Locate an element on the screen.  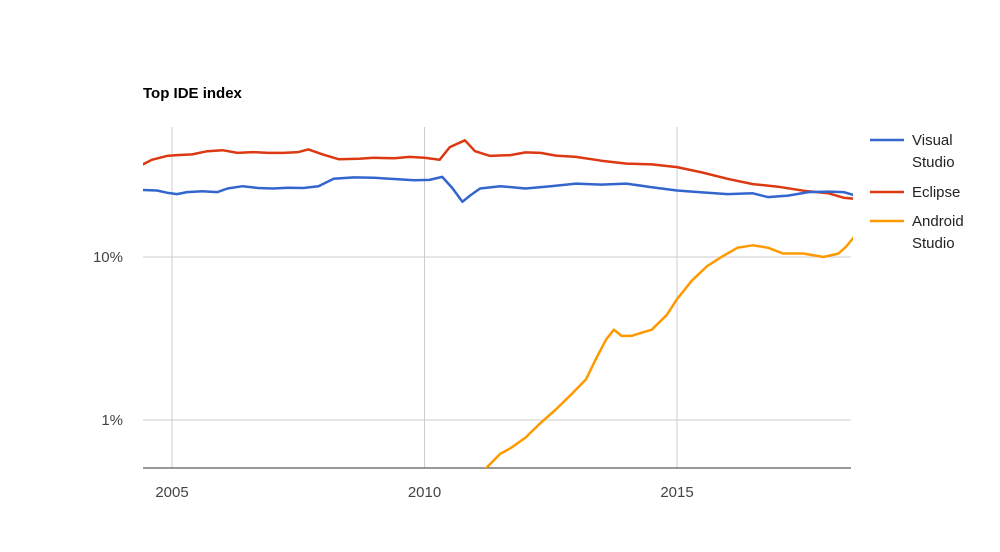
x-tick-label: 2005 is located at coordinates (171, 492).